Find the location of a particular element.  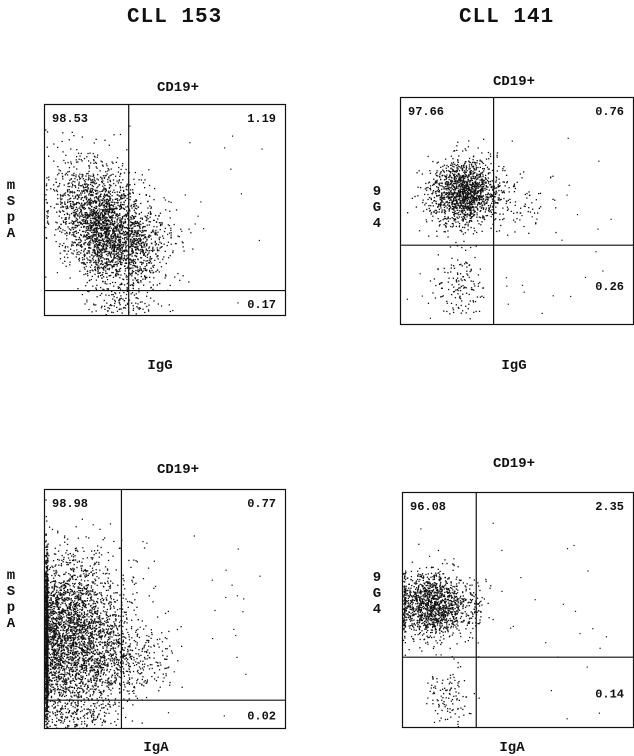

flow-cytometry-plot: 98.98 0.77 0.02 is located at coordinates (165, 609).